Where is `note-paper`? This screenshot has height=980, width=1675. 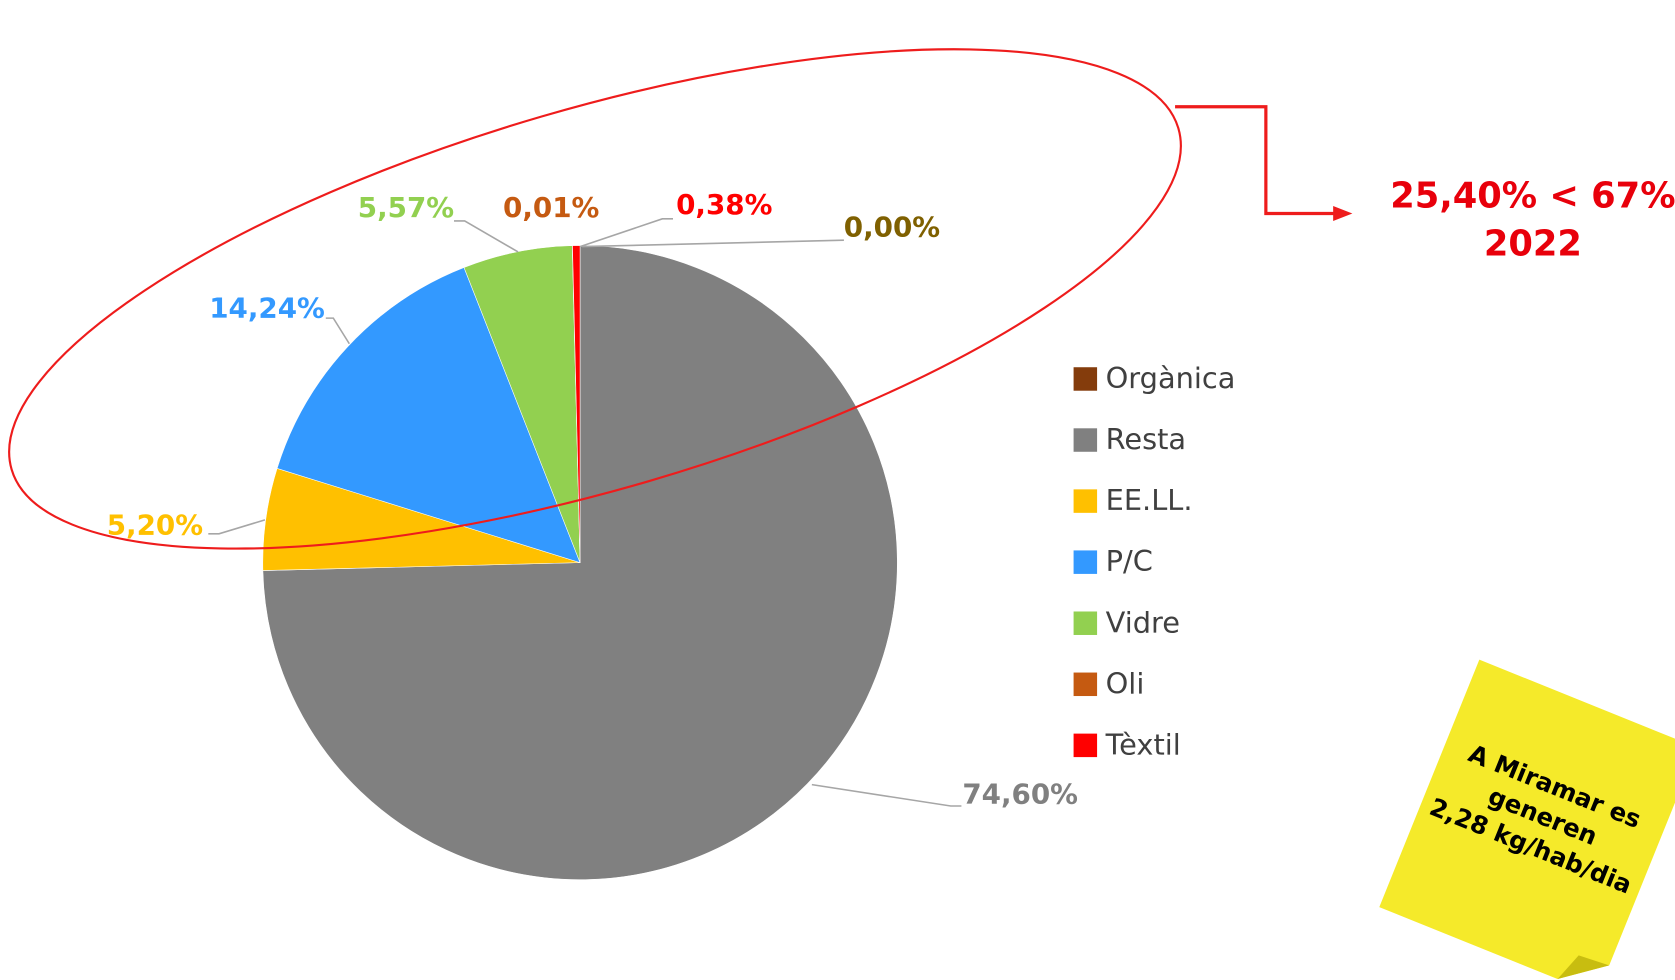
note-paper is located at coordinates (1527, 819).